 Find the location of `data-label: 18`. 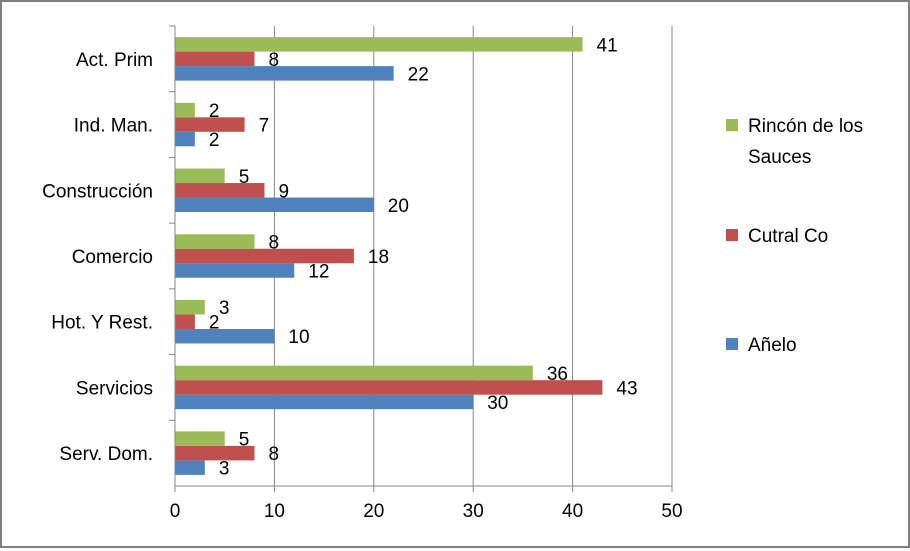

data-label: 18 is located at coordinates (378, 257).